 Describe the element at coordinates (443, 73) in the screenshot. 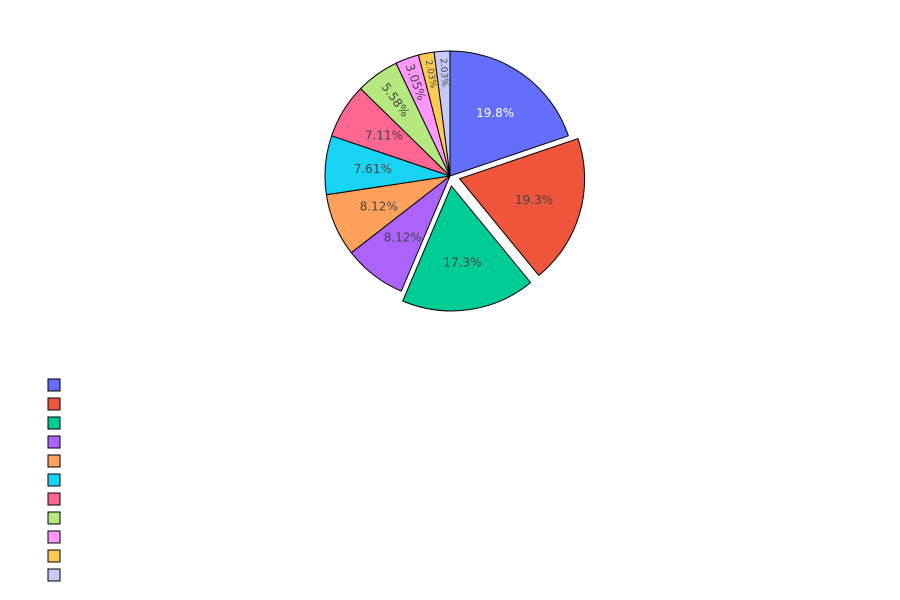

I see `pie-slice-label: 2.03%` at that location.